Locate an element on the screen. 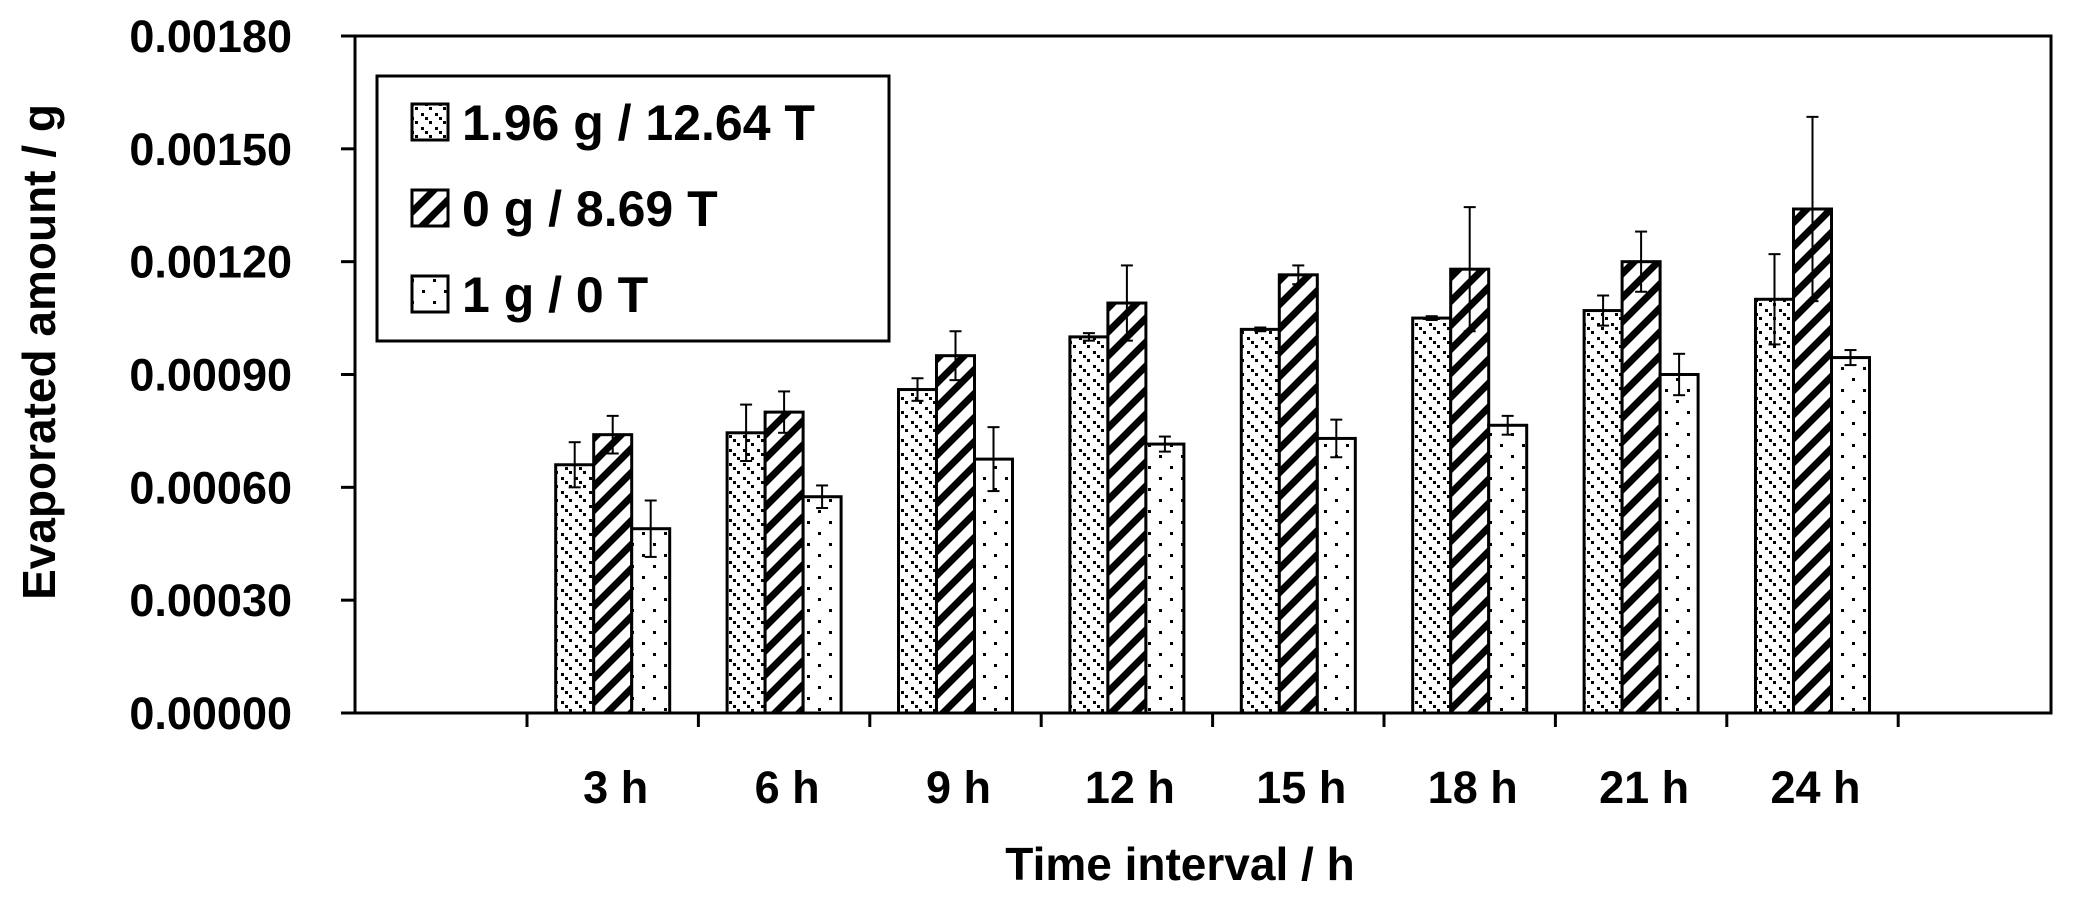  x-axis: 3 h 6 h 9 h 12 h 15 h 18 h 21 h 24 h is located at coordinates (1212, 763).